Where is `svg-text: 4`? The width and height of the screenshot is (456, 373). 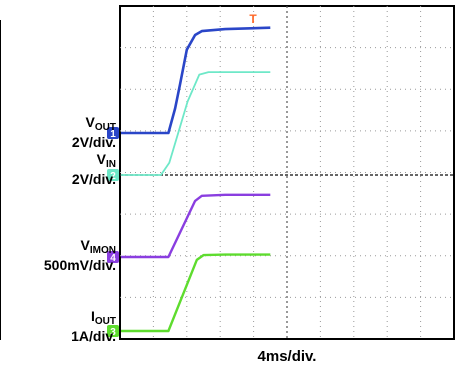 svg-text: 4 is located at coordinates (113, 258).